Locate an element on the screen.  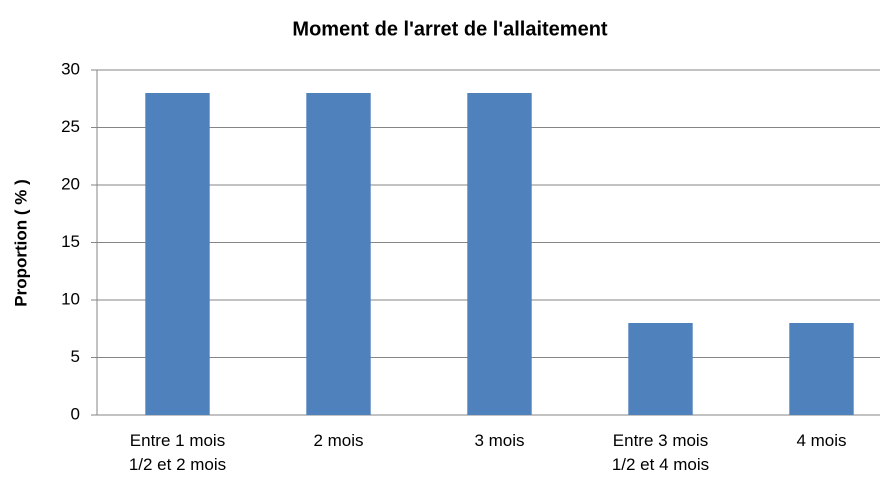
x-tick-label: 3 mois is located at coordinates (499, 440).